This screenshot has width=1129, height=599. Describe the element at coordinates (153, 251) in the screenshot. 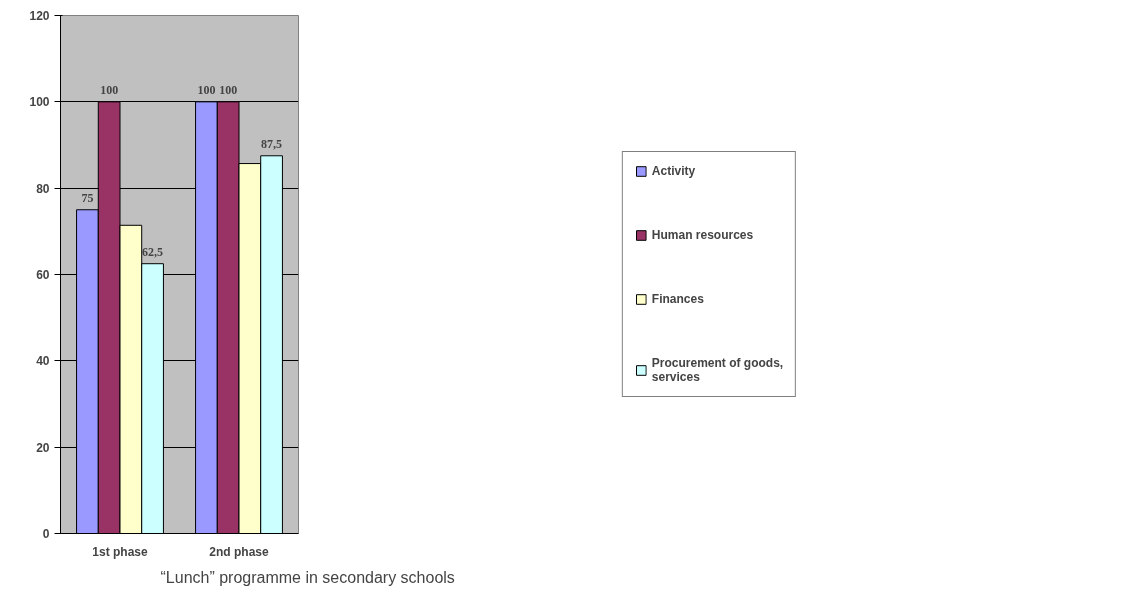

I see `data-label: 62,5` at that location.